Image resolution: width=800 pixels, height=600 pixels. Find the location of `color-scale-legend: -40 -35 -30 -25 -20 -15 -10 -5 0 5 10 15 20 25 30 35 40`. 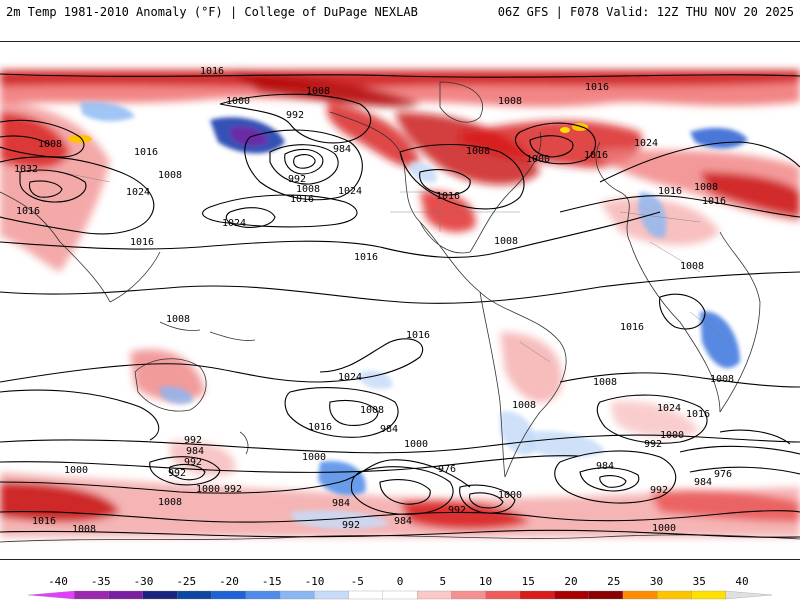

color-scale-legend: -40 -35 -30 -25 -20 -15 -10 -5 0 5 10 15 20 25 30 35 40 is located at coordinates (400, 582).